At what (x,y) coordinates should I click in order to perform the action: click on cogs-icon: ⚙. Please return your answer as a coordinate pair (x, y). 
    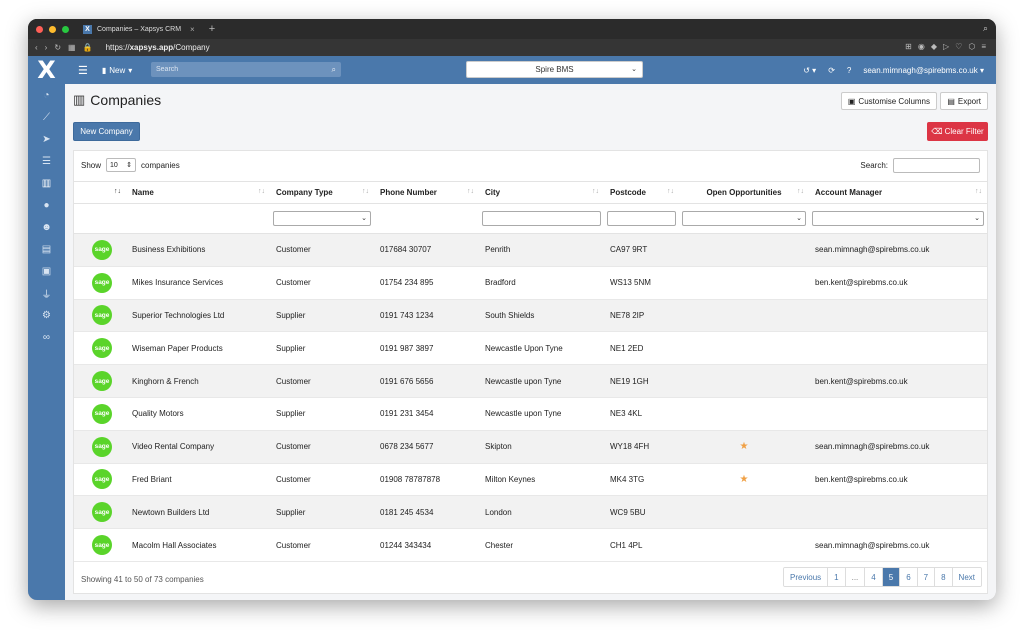
    Looking at the image, I should click on (46, 315).